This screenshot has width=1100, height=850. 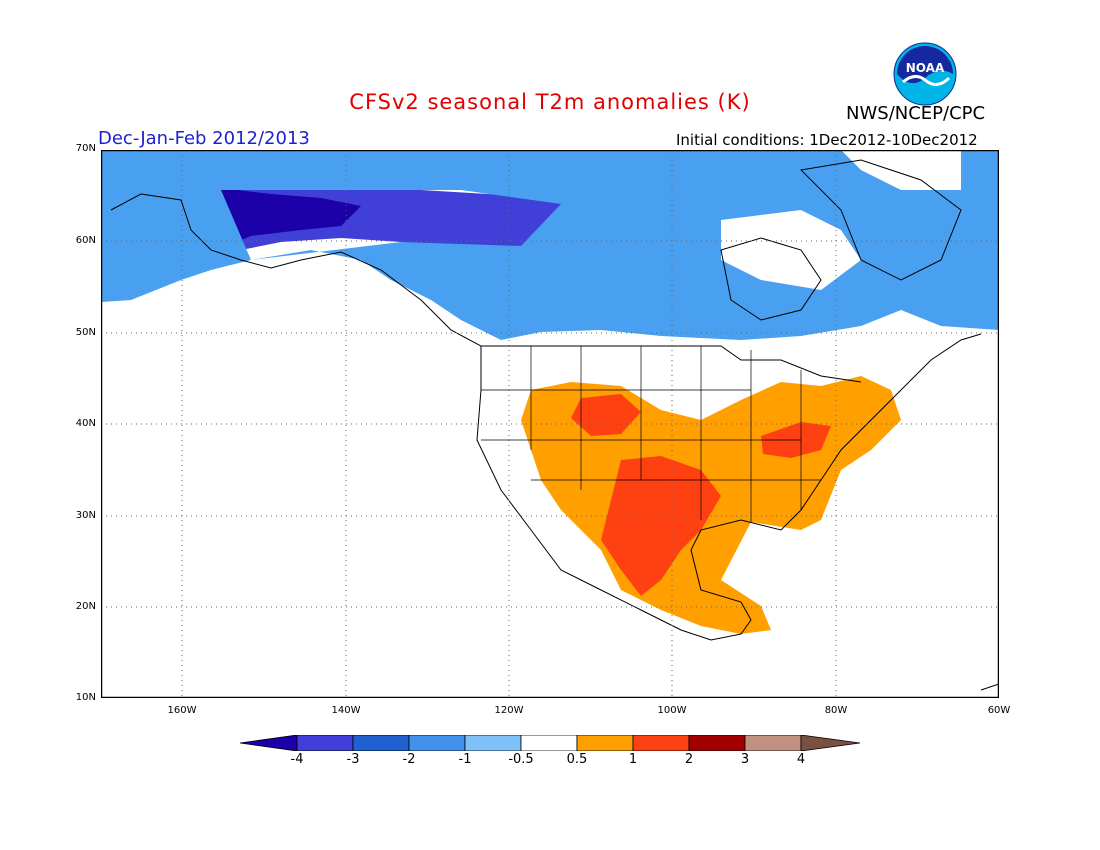 I want to click on colorbar-label: -1, so click(x=465, y=759).